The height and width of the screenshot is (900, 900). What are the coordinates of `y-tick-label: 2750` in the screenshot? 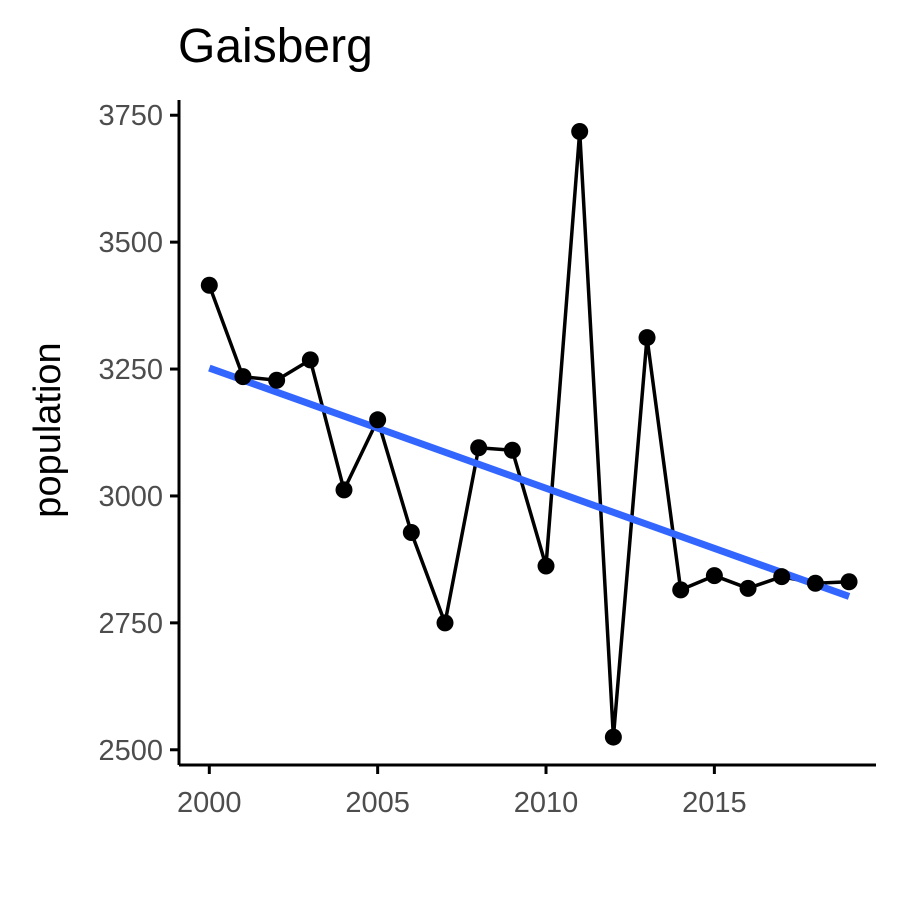 It's located at (130, 624).